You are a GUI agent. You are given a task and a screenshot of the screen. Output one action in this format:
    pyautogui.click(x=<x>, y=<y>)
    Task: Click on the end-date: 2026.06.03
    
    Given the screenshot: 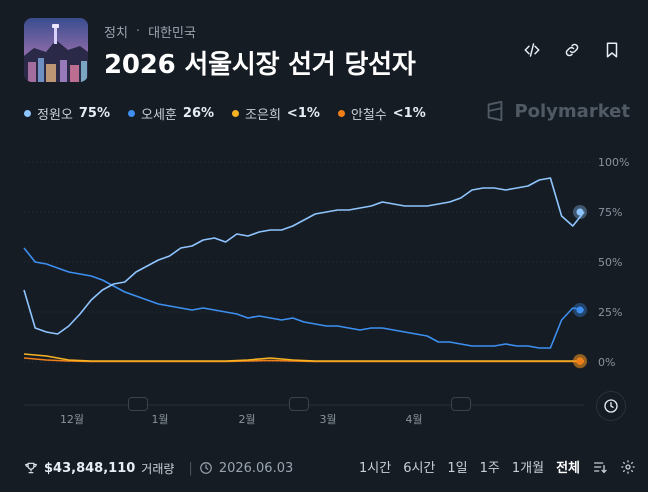 What is the action you would take?
    pyautogui.click(x=256, y=468)
    